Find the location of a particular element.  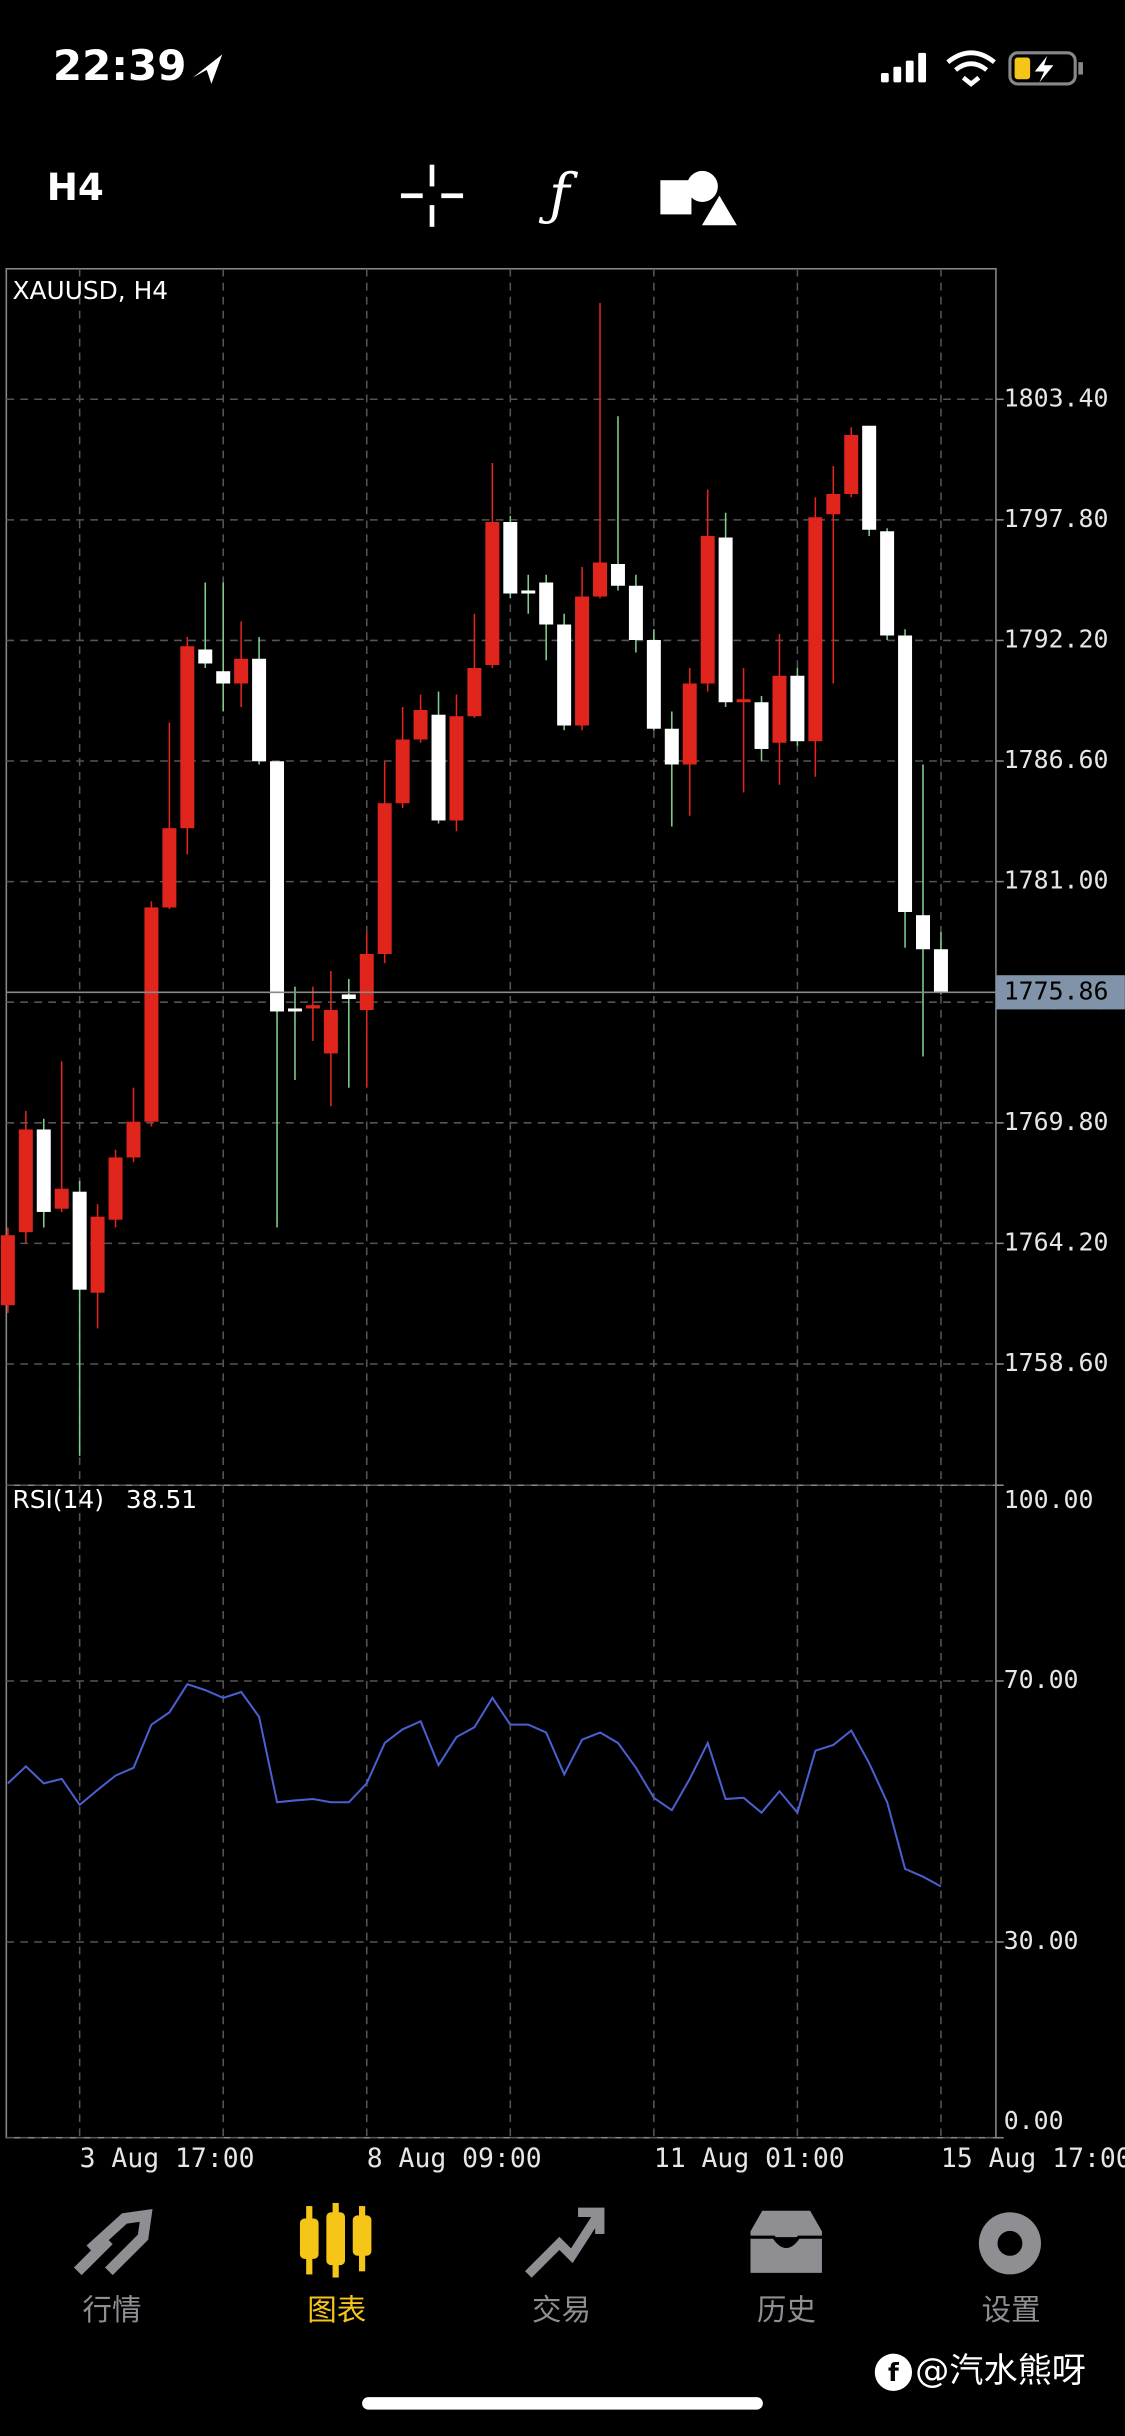

x-tick-label: 15 Aug 17:00 is located at coordinates (1033, 2158).